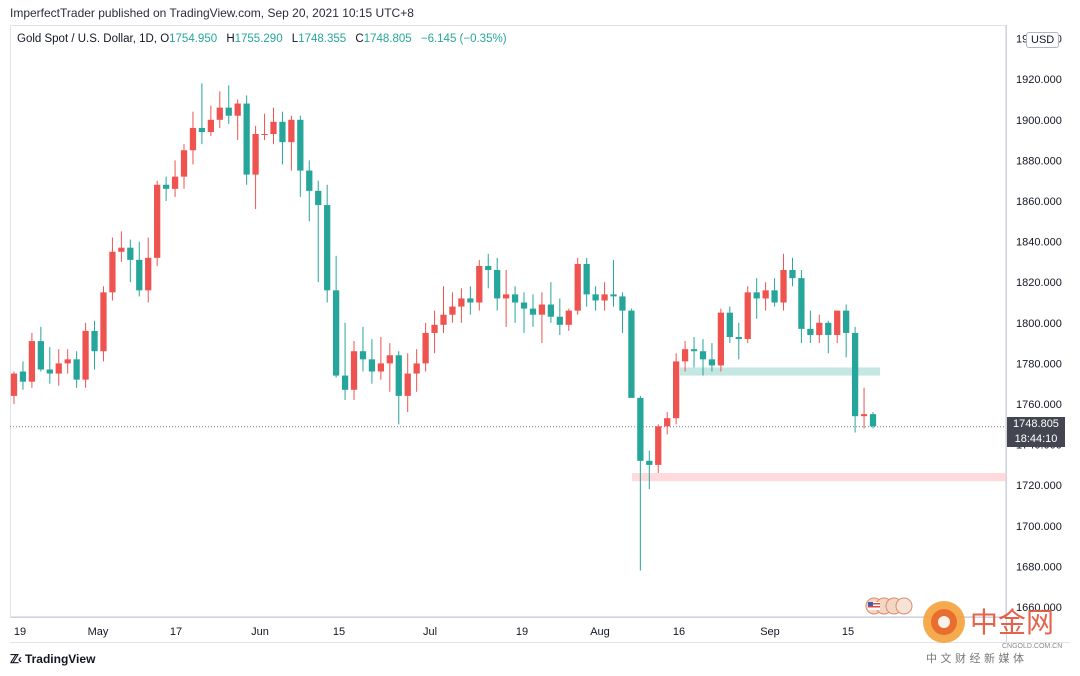  I want to click on change-value: −6.145 (−0.35%), so click(463, 39).